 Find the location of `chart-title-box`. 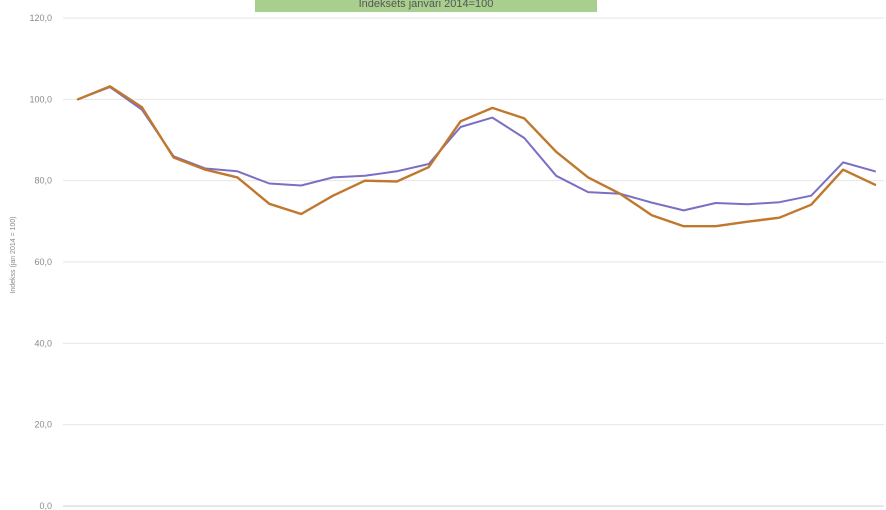

chart-title-box is located at coordinates (426, 6).